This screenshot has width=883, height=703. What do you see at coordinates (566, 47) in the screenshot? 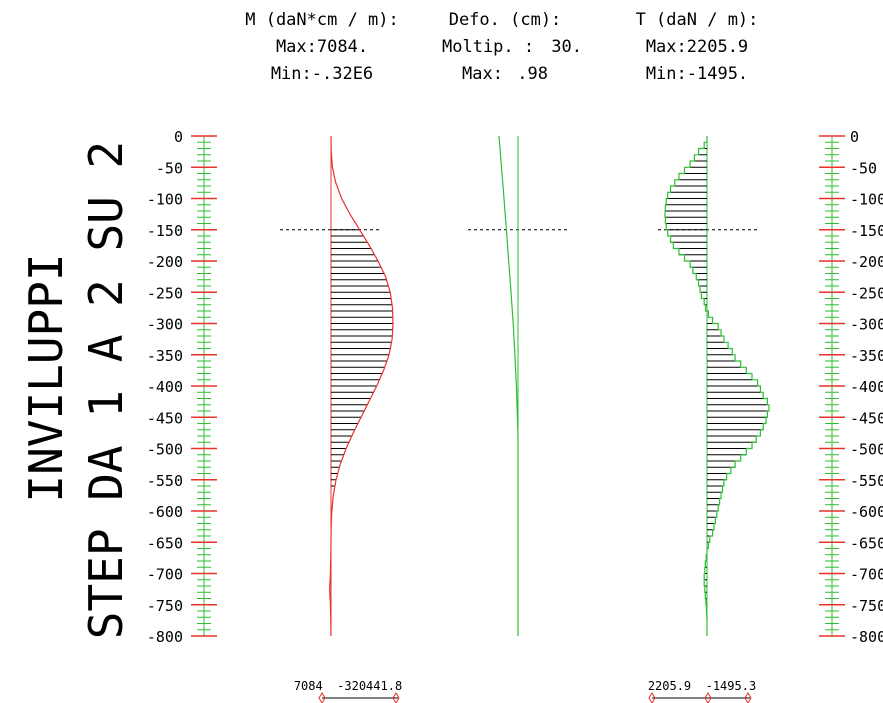
I see `deformation-mult-value: 30.` at bounding box center [566, 47].